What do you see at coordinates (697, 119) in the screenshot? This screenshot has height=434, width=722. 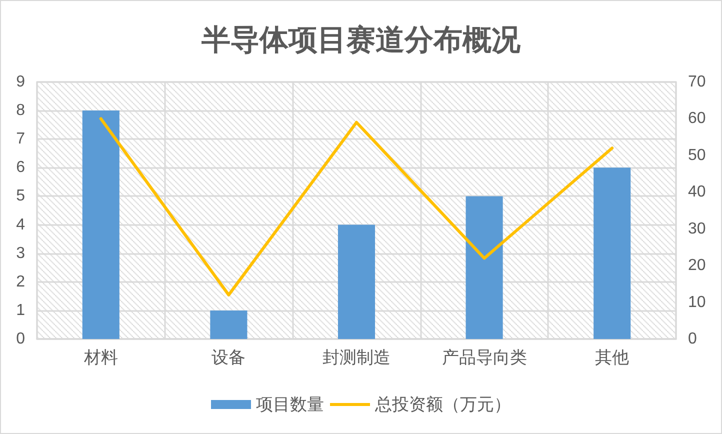 I see `y2-tick-label: 60` at bounding box center [697, 119].